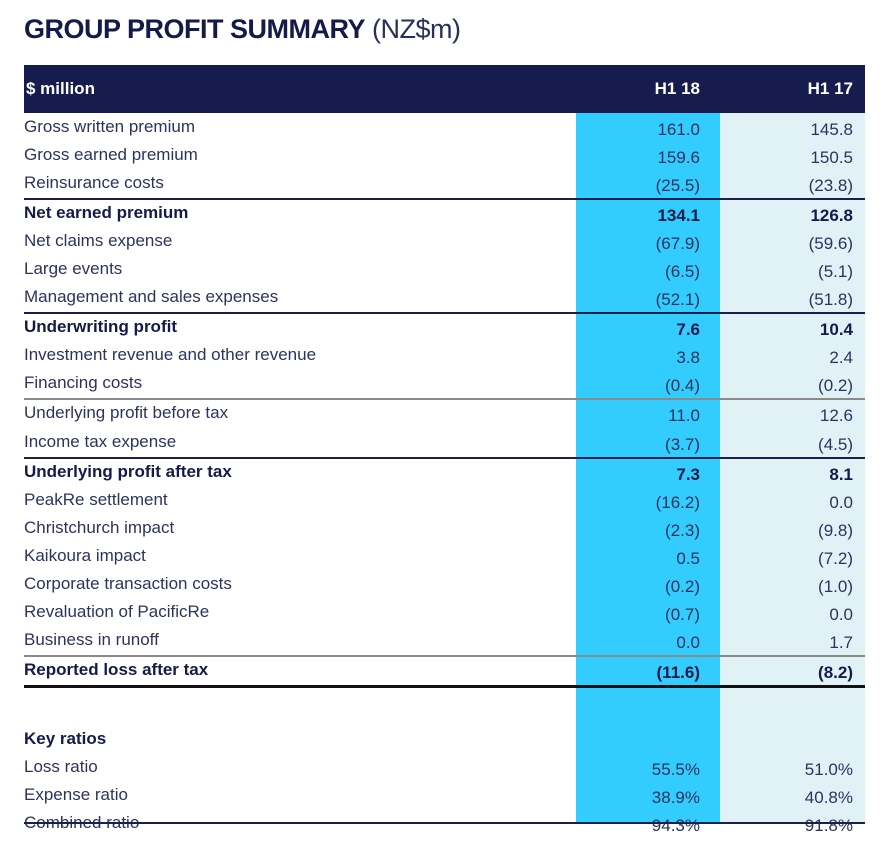 The width and height of the screenshot is (889, 845). What do you see at coordinates (444, 213) in the screenshot?
I see `table-row: Net earned premium 134.1 126.8` at bounding box center [444, 213].